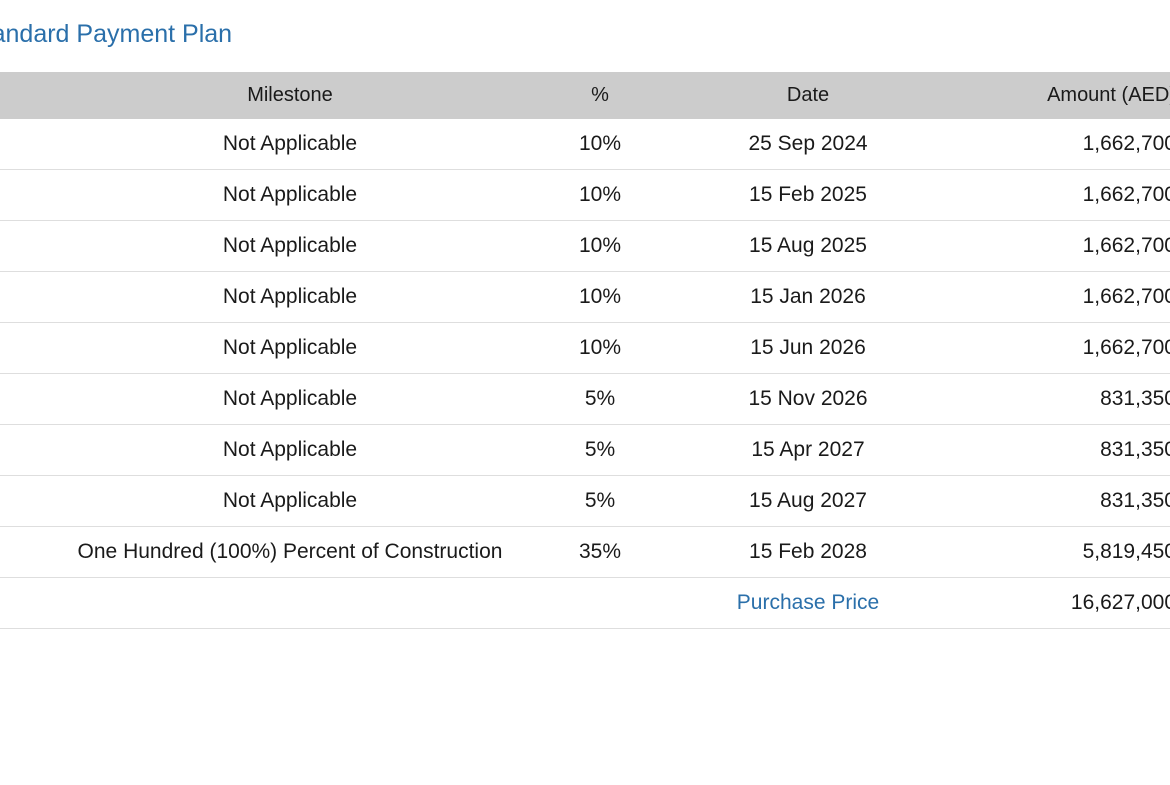 The height and width of the screenshot is (785, 1170). I want to click on cell-date: 15 Jun 2026, so click(808, 347).